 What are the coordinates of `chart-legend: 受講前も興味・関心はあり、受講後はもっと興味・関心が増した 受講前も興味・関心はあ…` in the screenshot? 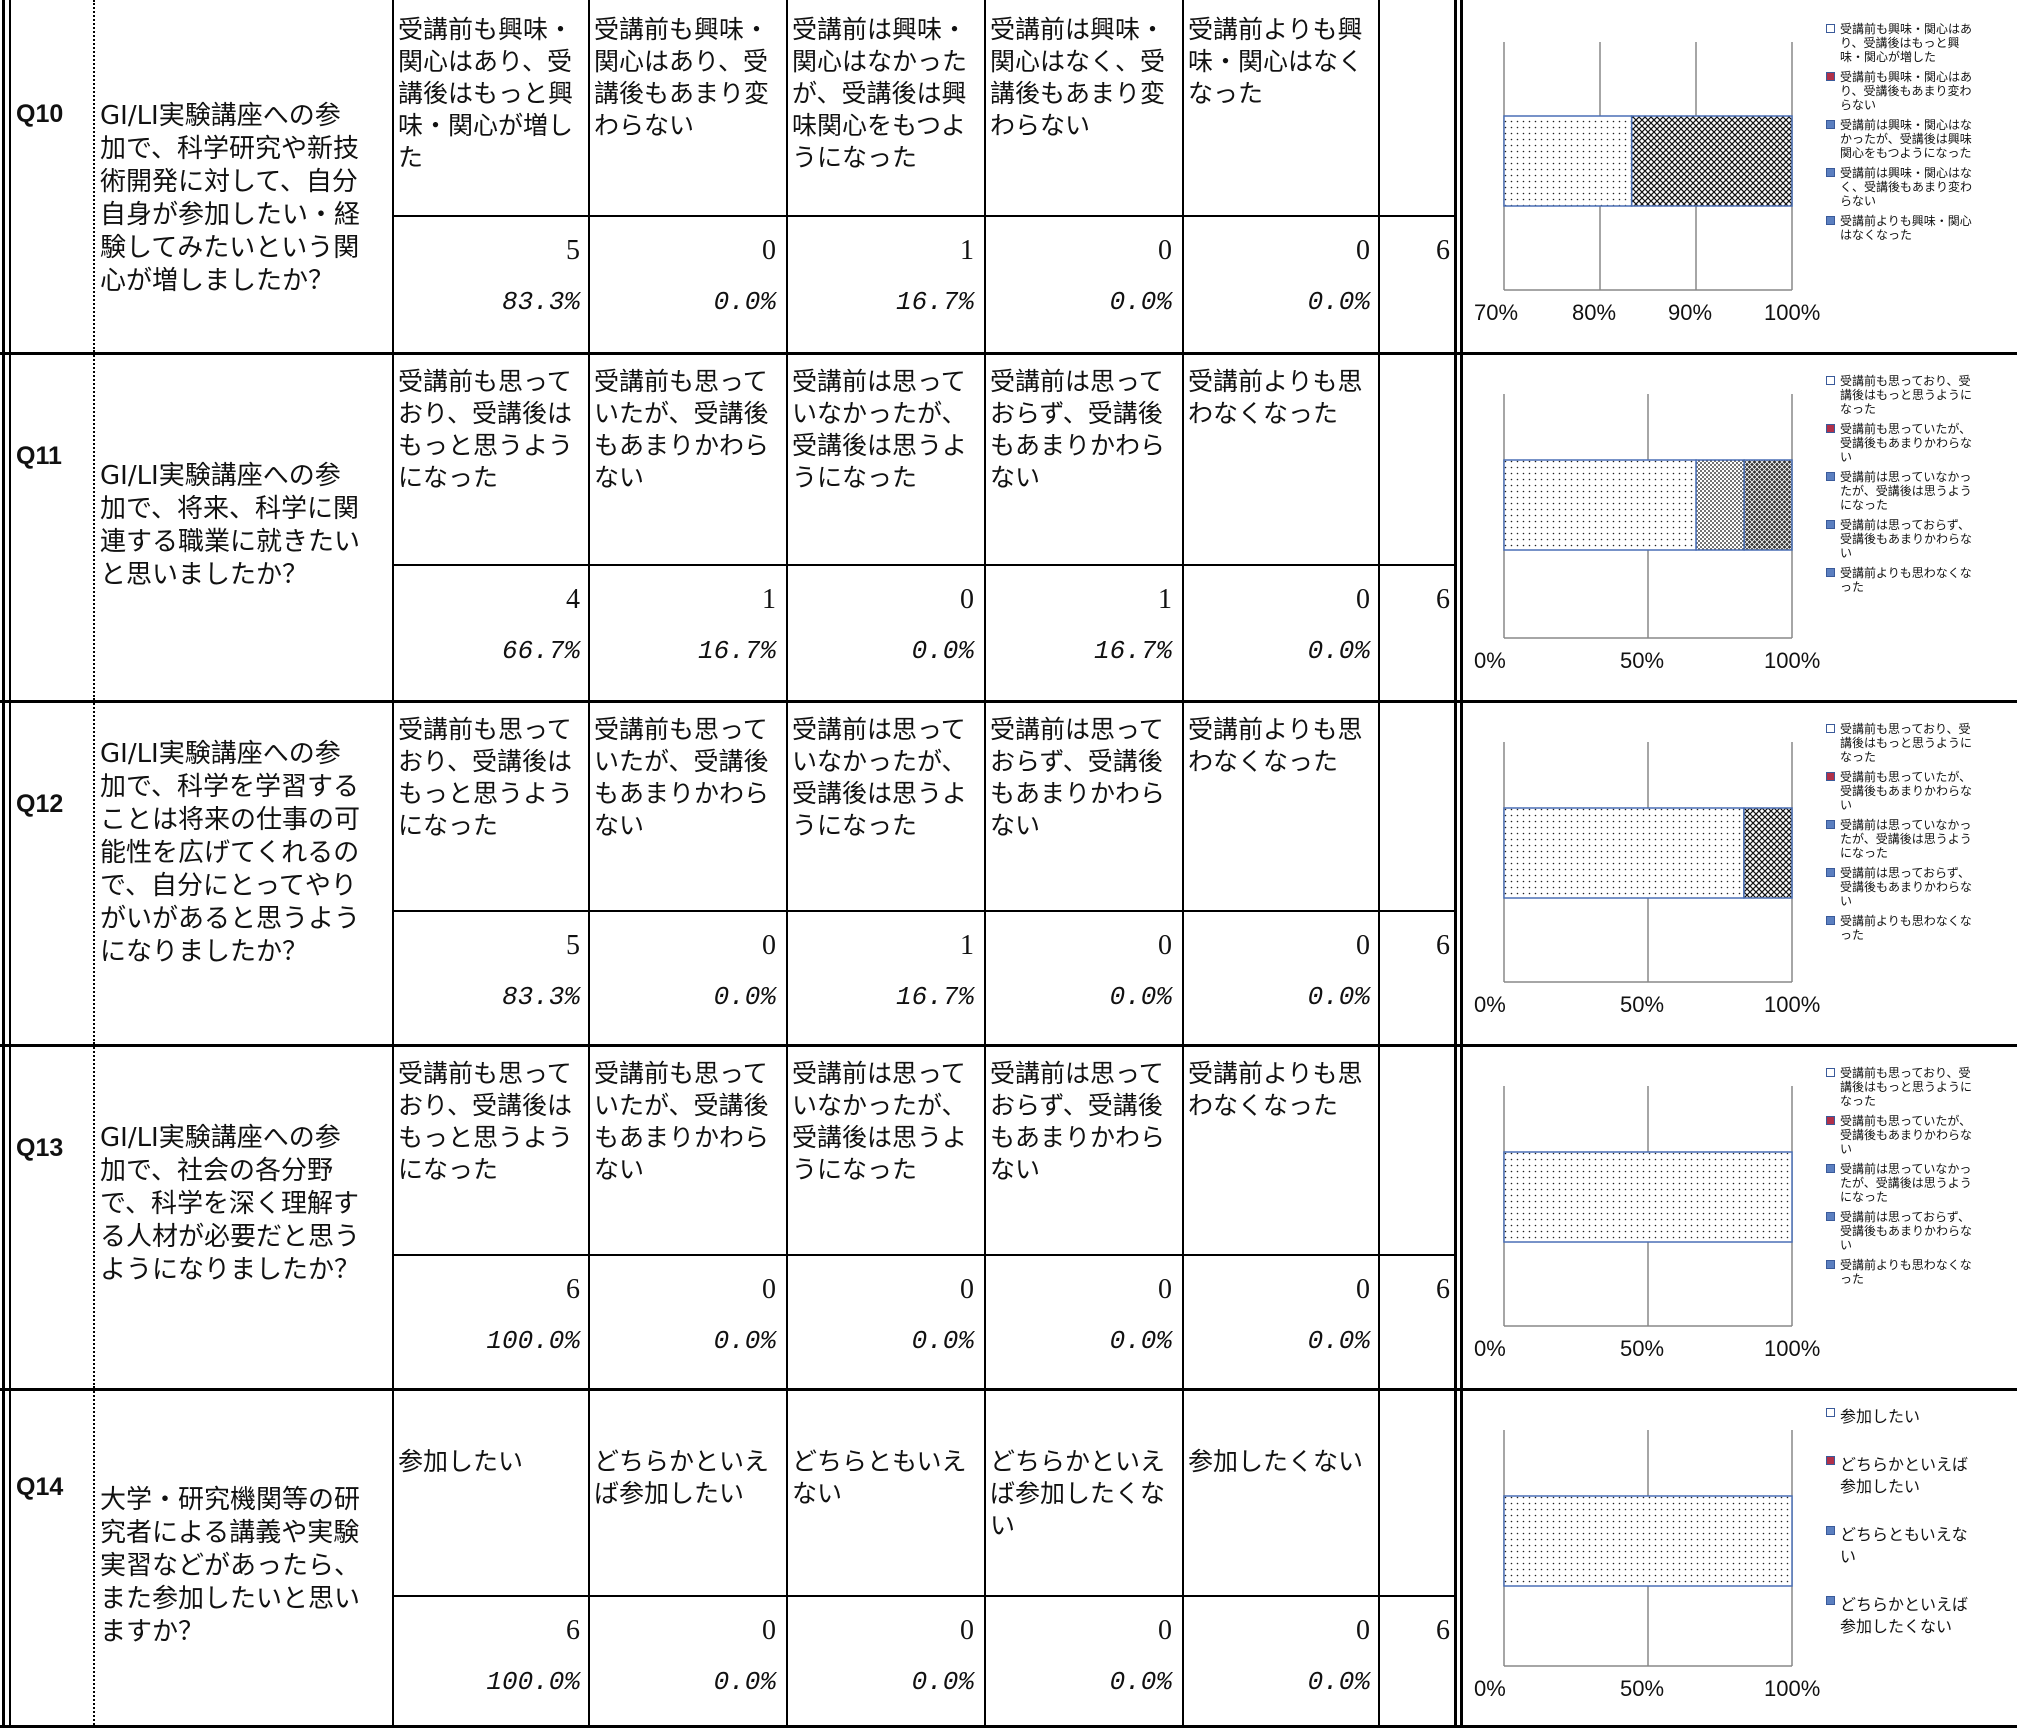 It's located at (1901, 135).